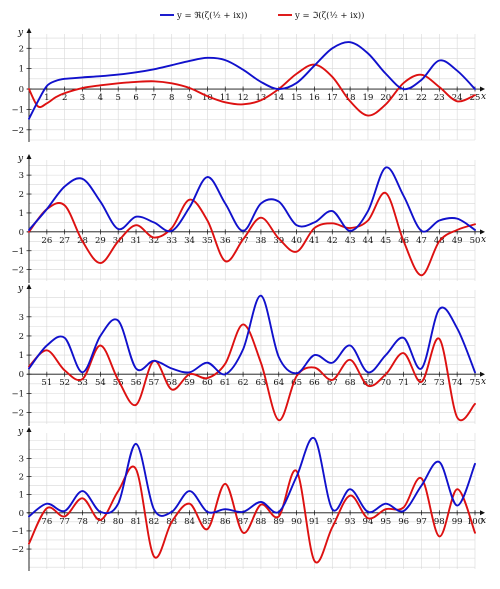 Image resolution: width=500 pixels, height=589 pixels. Describe the element at coordinates (189, 522) in the screenshot. I see `x-tick-label: 84` at that location.